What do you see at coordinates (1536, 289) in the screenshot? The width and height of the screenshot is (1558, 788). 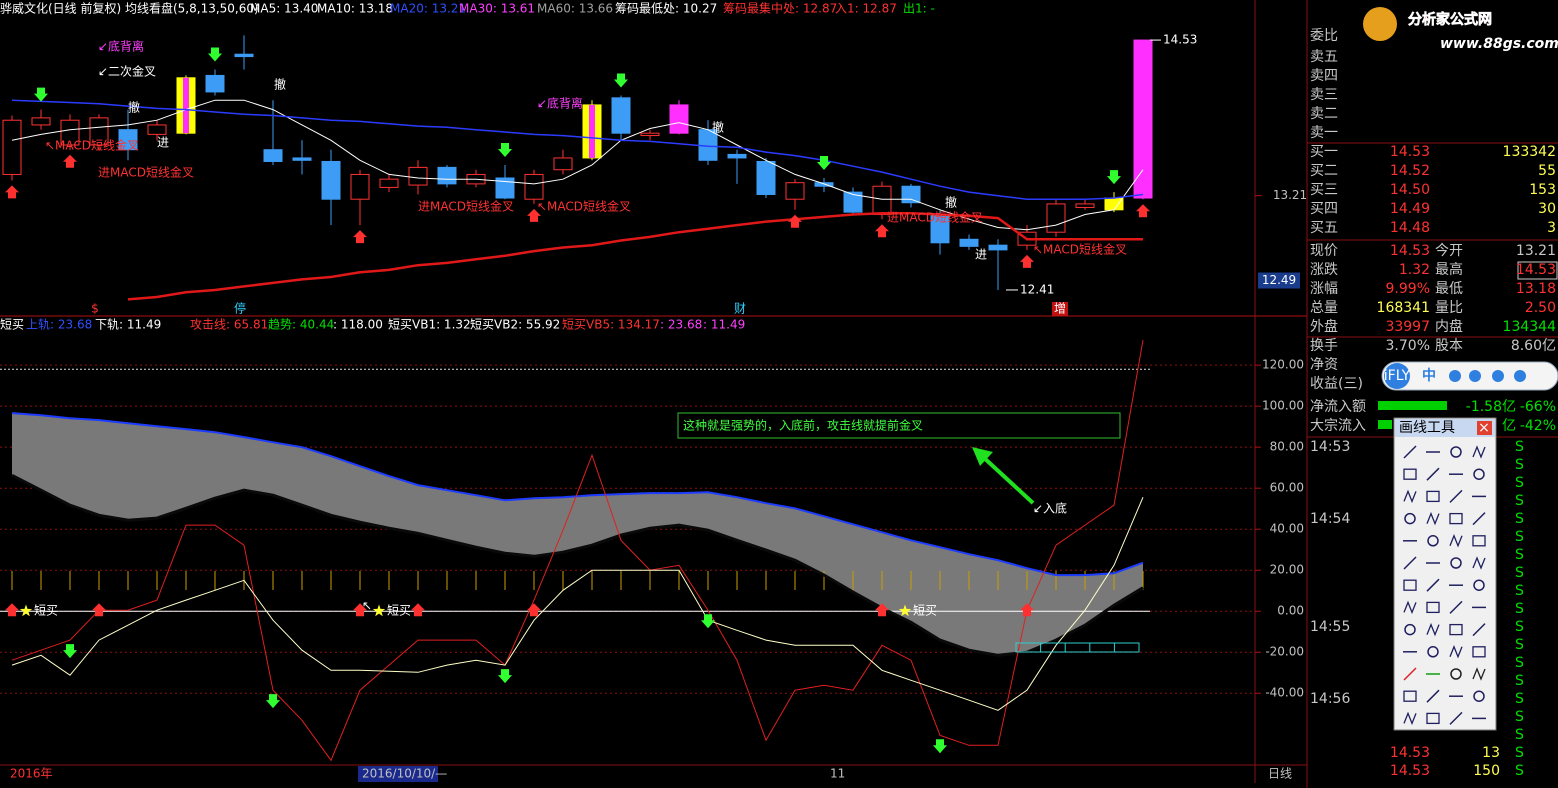 I see `stat-value: 13.18` at bounding box center [1536, 289].